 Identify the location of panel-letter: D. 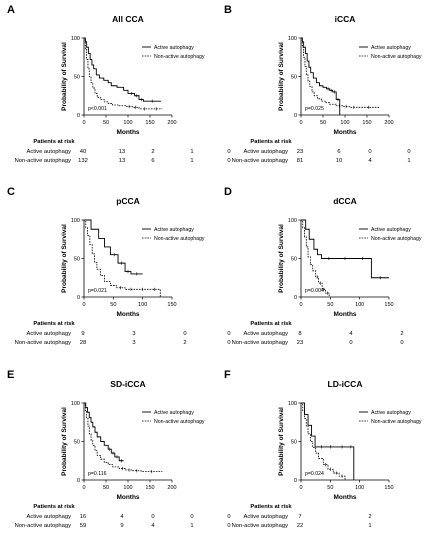
(228, 192).